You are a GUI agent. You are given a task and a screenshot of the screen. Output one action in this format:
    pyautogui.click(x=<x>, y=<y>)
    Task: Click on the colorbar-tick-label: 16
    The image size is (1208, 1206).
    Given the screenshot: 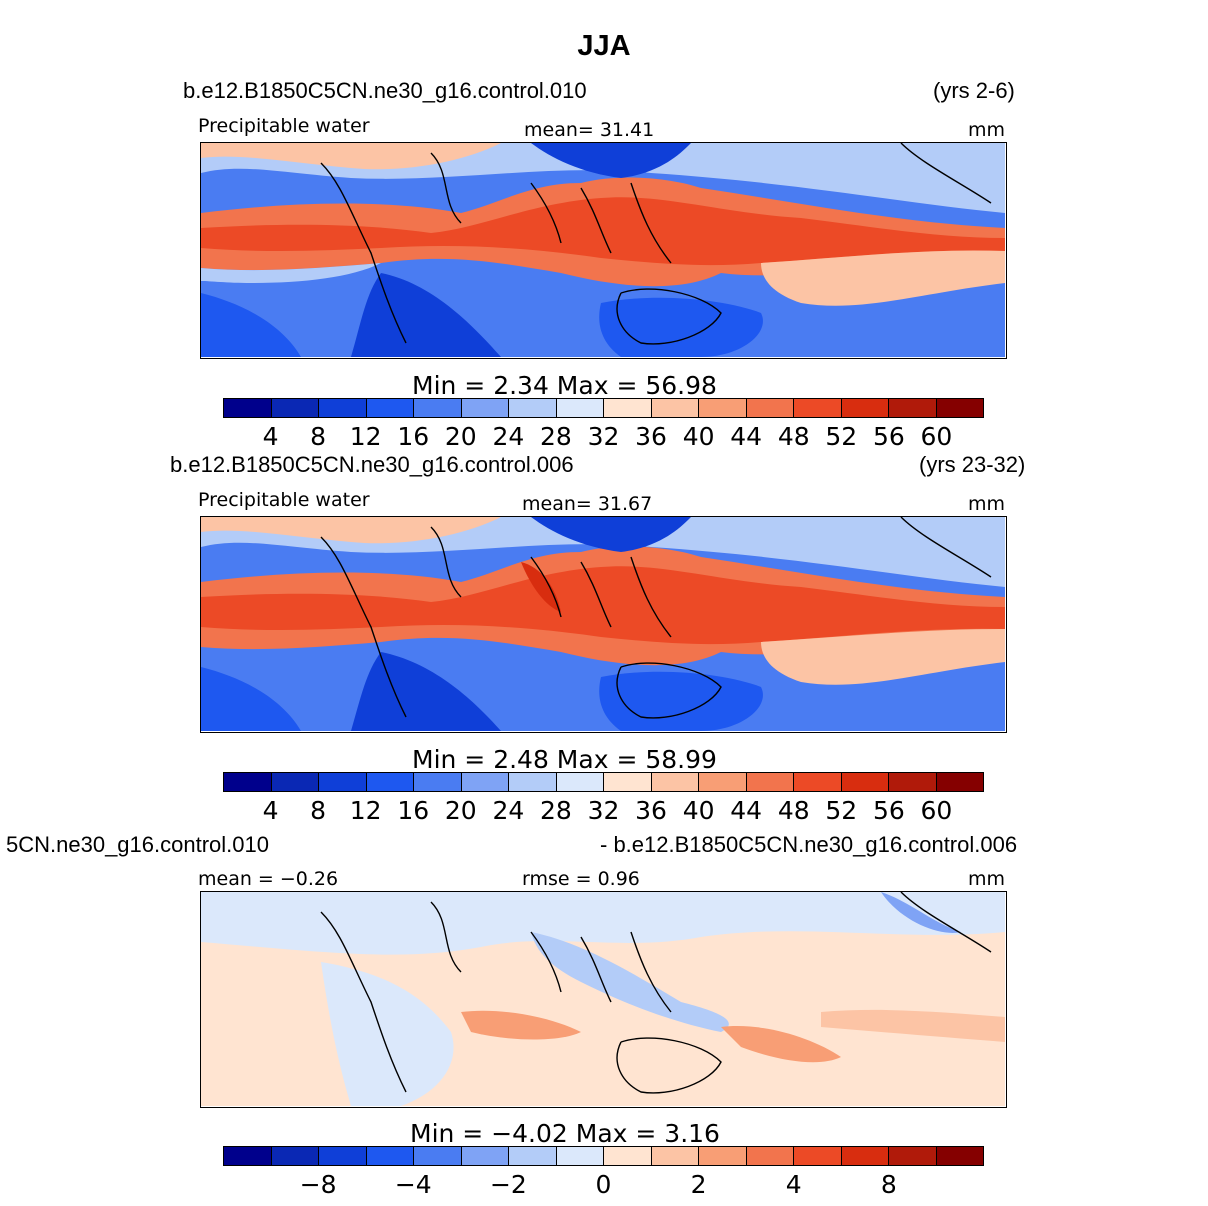 What is the action you would take?
    pyautogui.click(x=413, y=436)
    